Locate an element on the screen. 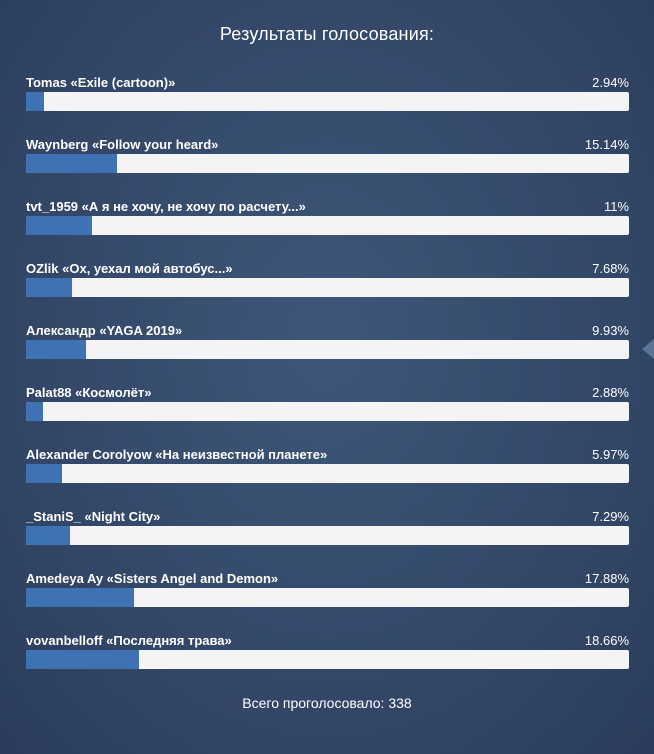 Image resolution: width=654 pixels, height=754 pixels. option-label: Waynberg «Follow your heard» is located at coordinates (122, 144).